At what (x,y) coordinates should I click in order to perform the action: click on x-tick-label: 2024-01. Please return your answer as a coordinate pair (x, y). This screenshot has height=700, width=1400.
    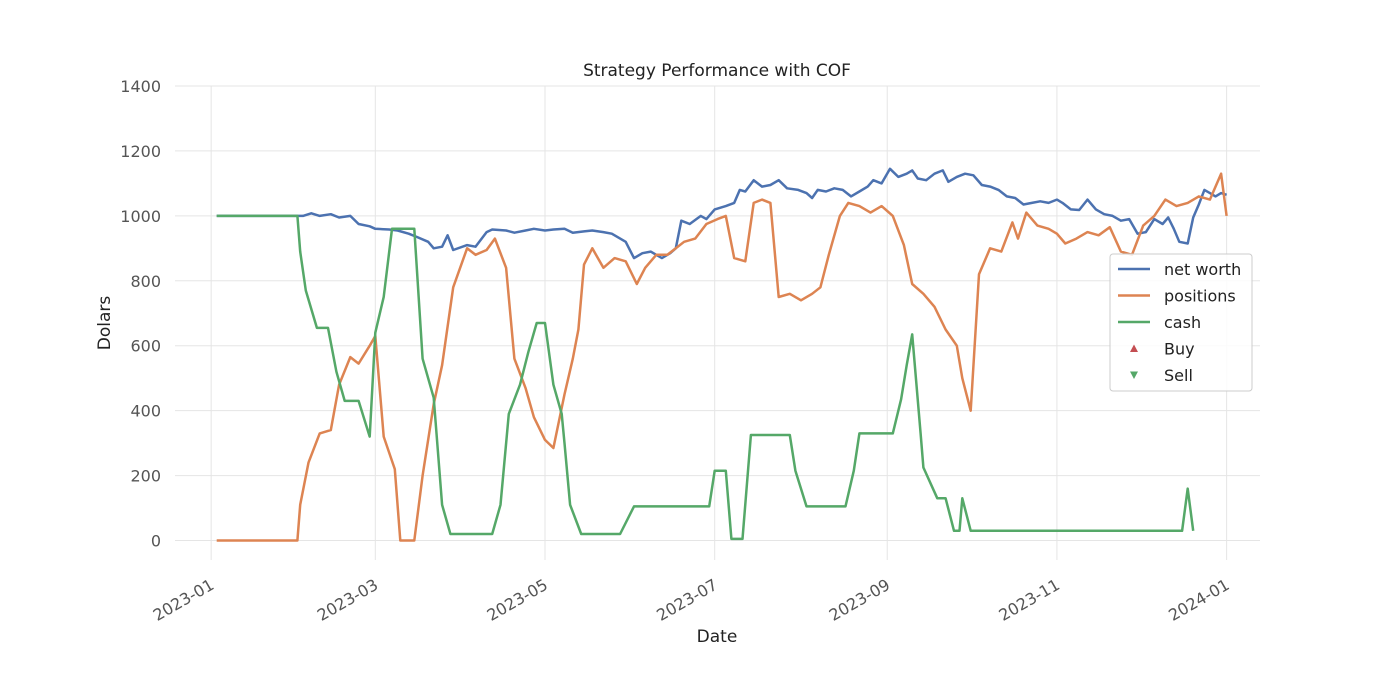
    Looking at the image, I should click on (1198, 600).